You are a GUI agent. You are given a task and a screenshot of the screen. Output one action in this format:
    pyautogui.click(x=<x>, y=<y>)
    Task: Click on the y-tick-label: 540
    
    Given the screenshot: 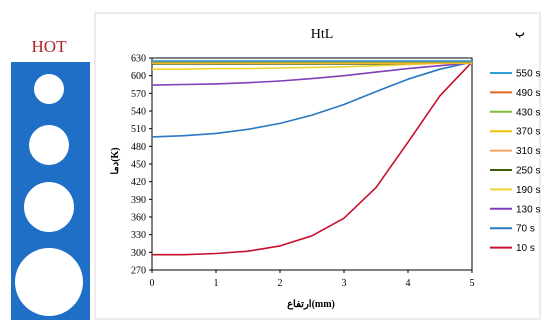 What is the action you would take?
    pyautogui.click(x=138, y=112)
    